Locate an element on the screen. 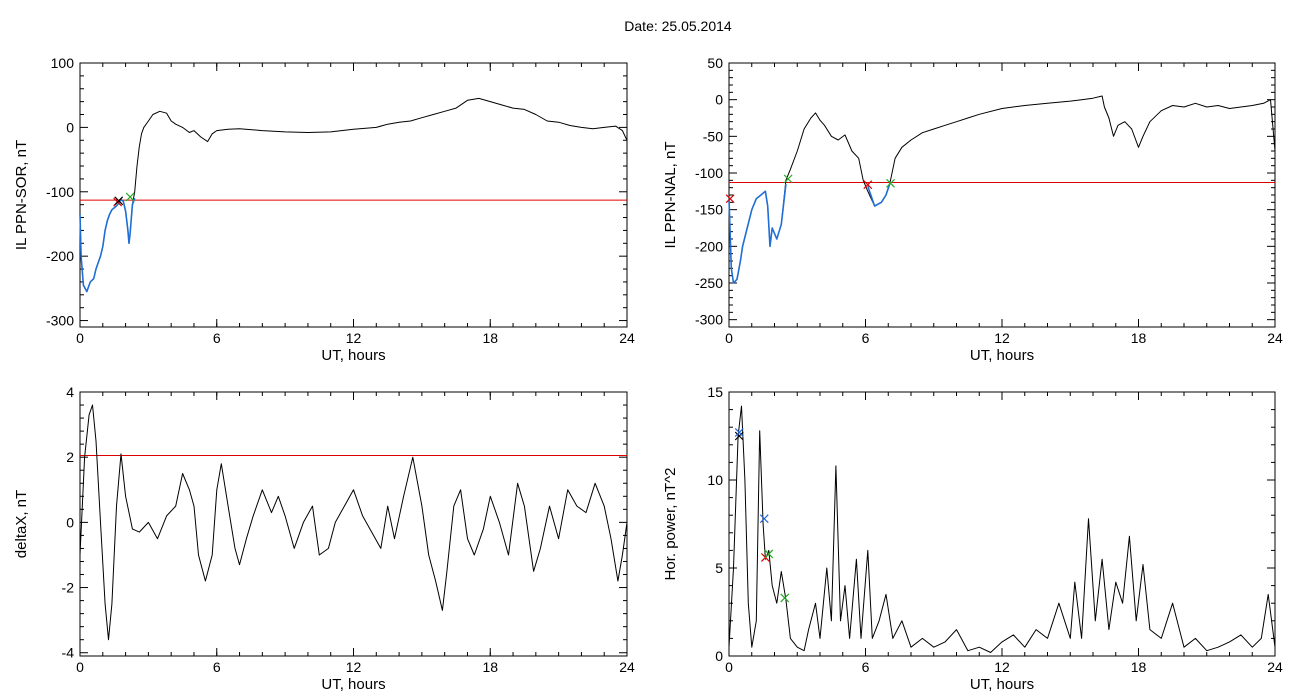  y-tick-label-4: 100 is located at coordinates (63, 63).